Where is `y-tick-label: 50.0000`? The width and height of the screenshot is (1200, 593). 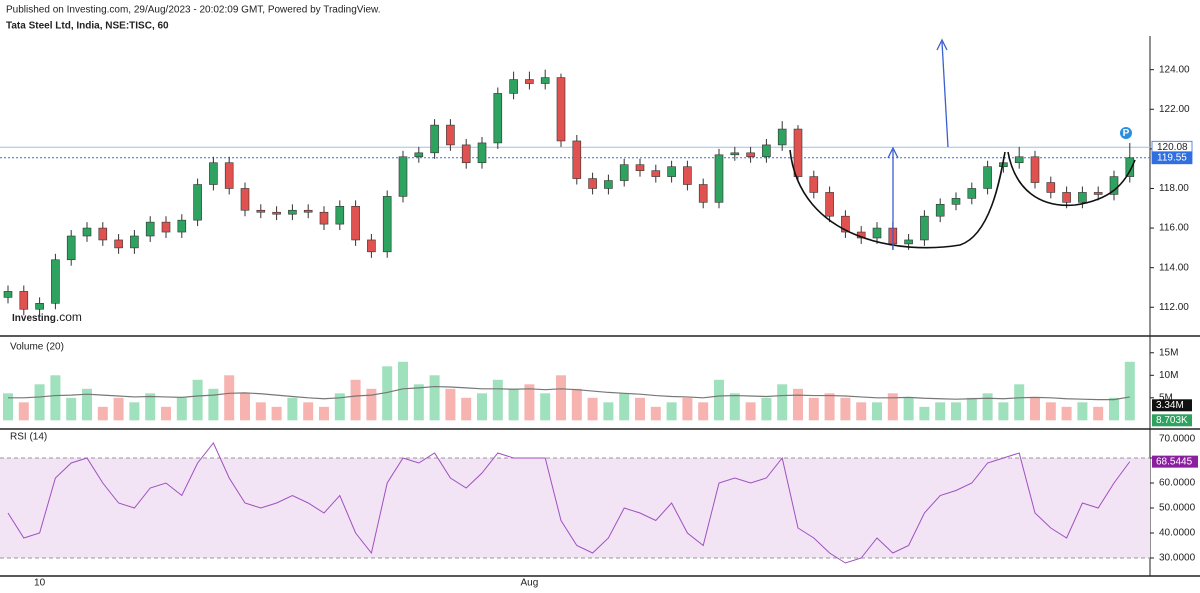
y-tick-label: 50.0000 is located at coordinates (1177, 508).